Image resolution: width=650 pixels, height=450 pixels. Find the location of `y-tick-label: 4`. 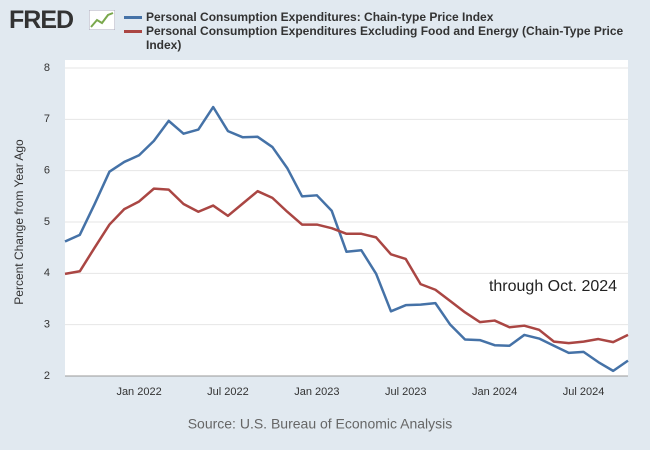

y-tick-label: 4 is located at coordinates (47, 273).